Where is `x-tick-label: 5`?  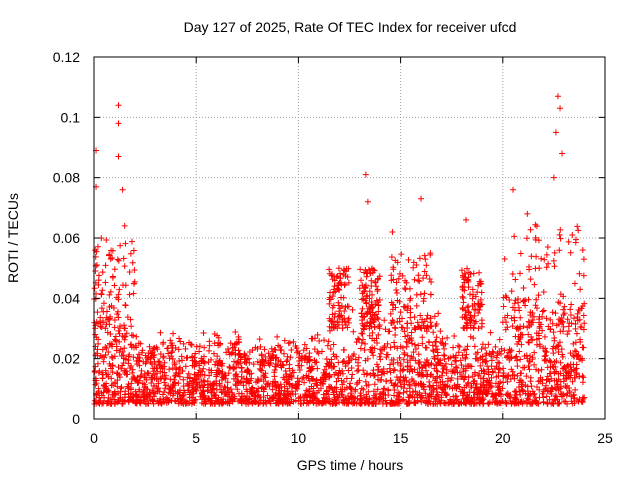
x-tick-label: 5 is located at coordinates (196, 438).